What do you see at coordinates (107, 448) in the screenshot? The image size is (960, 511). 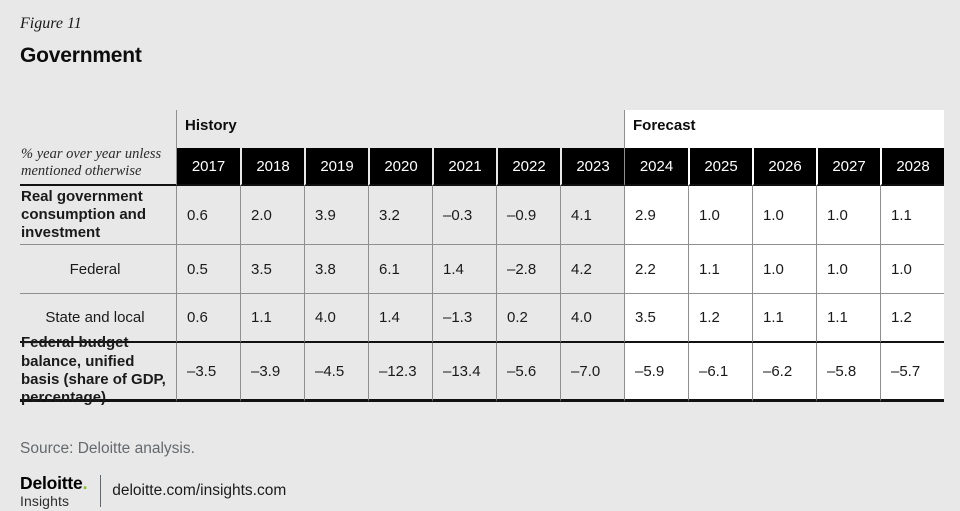 I see `source-note: Source: Deloitte analysis.` at bounding box center [107, 448].